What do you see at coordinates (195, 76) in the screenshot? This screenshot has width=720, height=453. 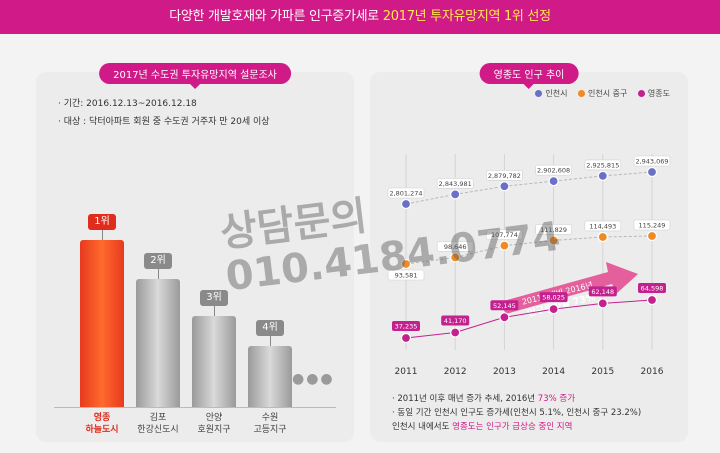 I see `survey-title-pill: 2017년 수도권 투자유망지역 설문조사` at bounding box center [195, 76].